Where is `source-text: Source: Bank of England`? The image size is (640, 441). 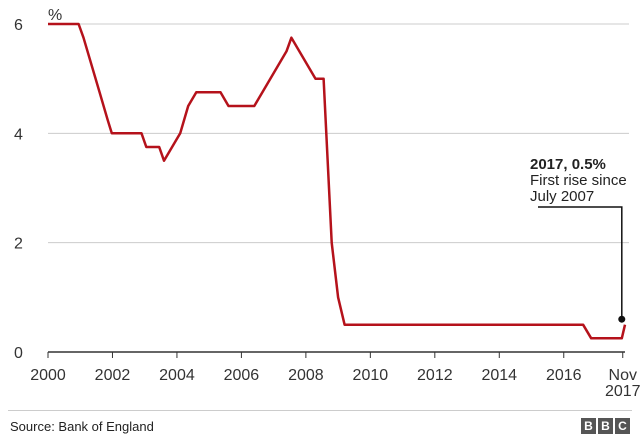 source-text: Source: Bank of England is located at coordinates (82, 426).